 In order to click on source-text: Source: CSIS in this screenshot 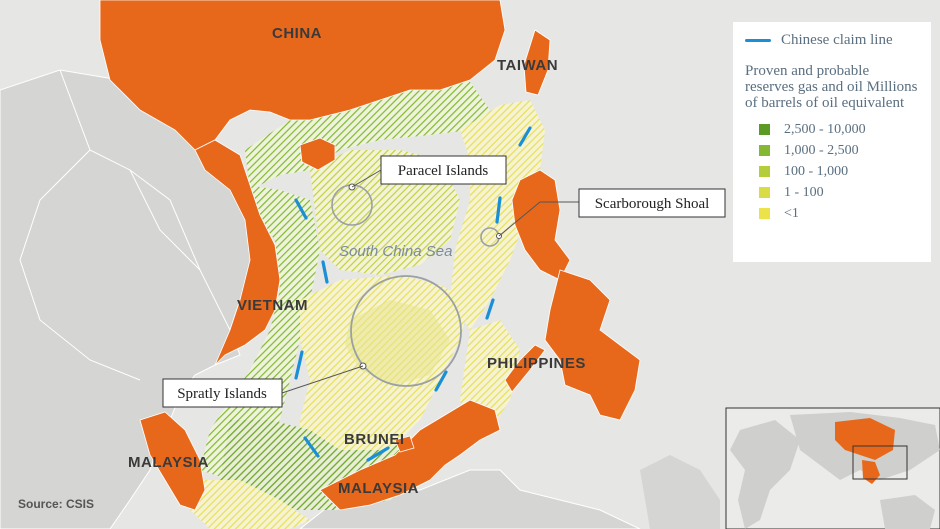, I will do `click(56, 504)`.